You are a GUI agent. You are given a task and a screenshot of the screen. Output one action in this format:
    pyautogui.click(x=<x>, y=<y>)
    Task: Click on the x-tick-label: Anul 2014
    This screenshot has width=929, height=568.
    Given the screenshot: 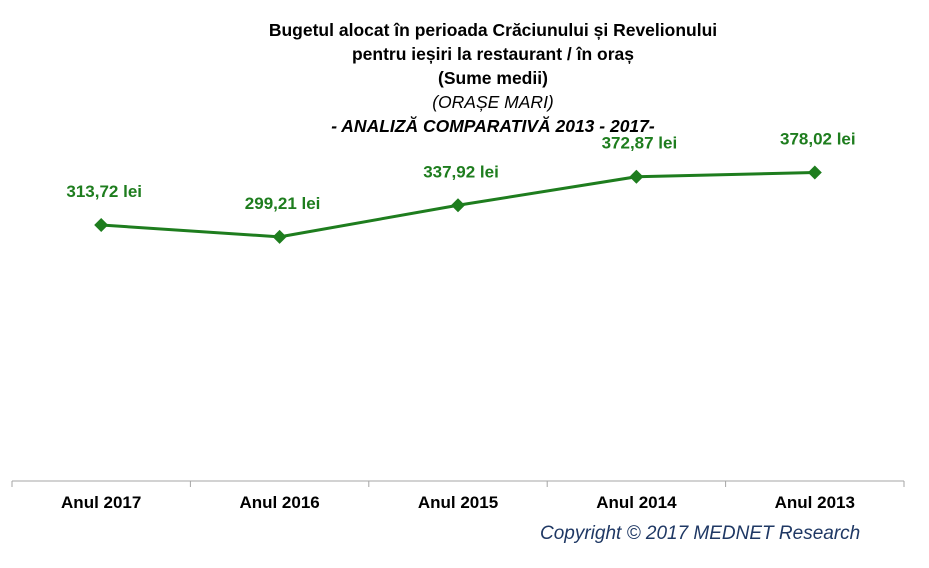 What is the action you would take?
    pyautogui.click(x=636, y=502)
    